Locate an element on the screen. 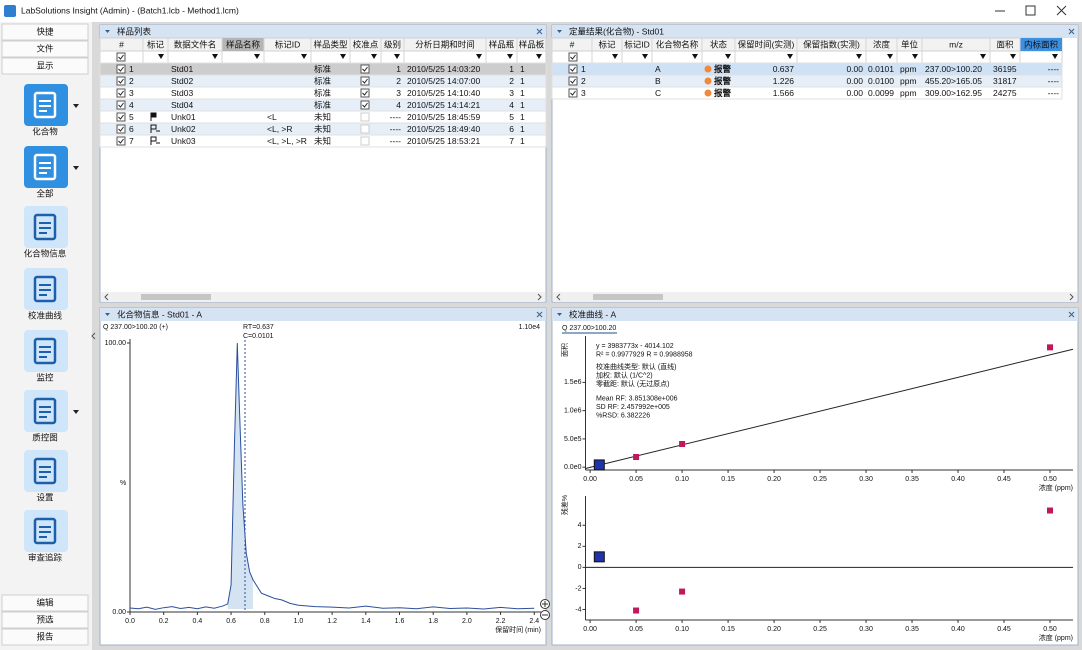  table-cell: <L, >L, >R is located at coordinates (287, 141).